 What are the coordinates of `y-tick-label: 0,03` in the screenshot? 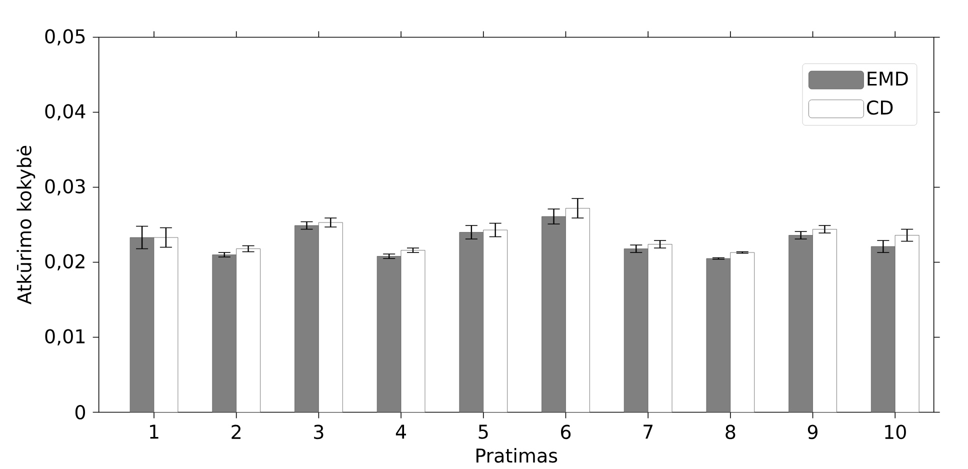 It's located at (65, 187).